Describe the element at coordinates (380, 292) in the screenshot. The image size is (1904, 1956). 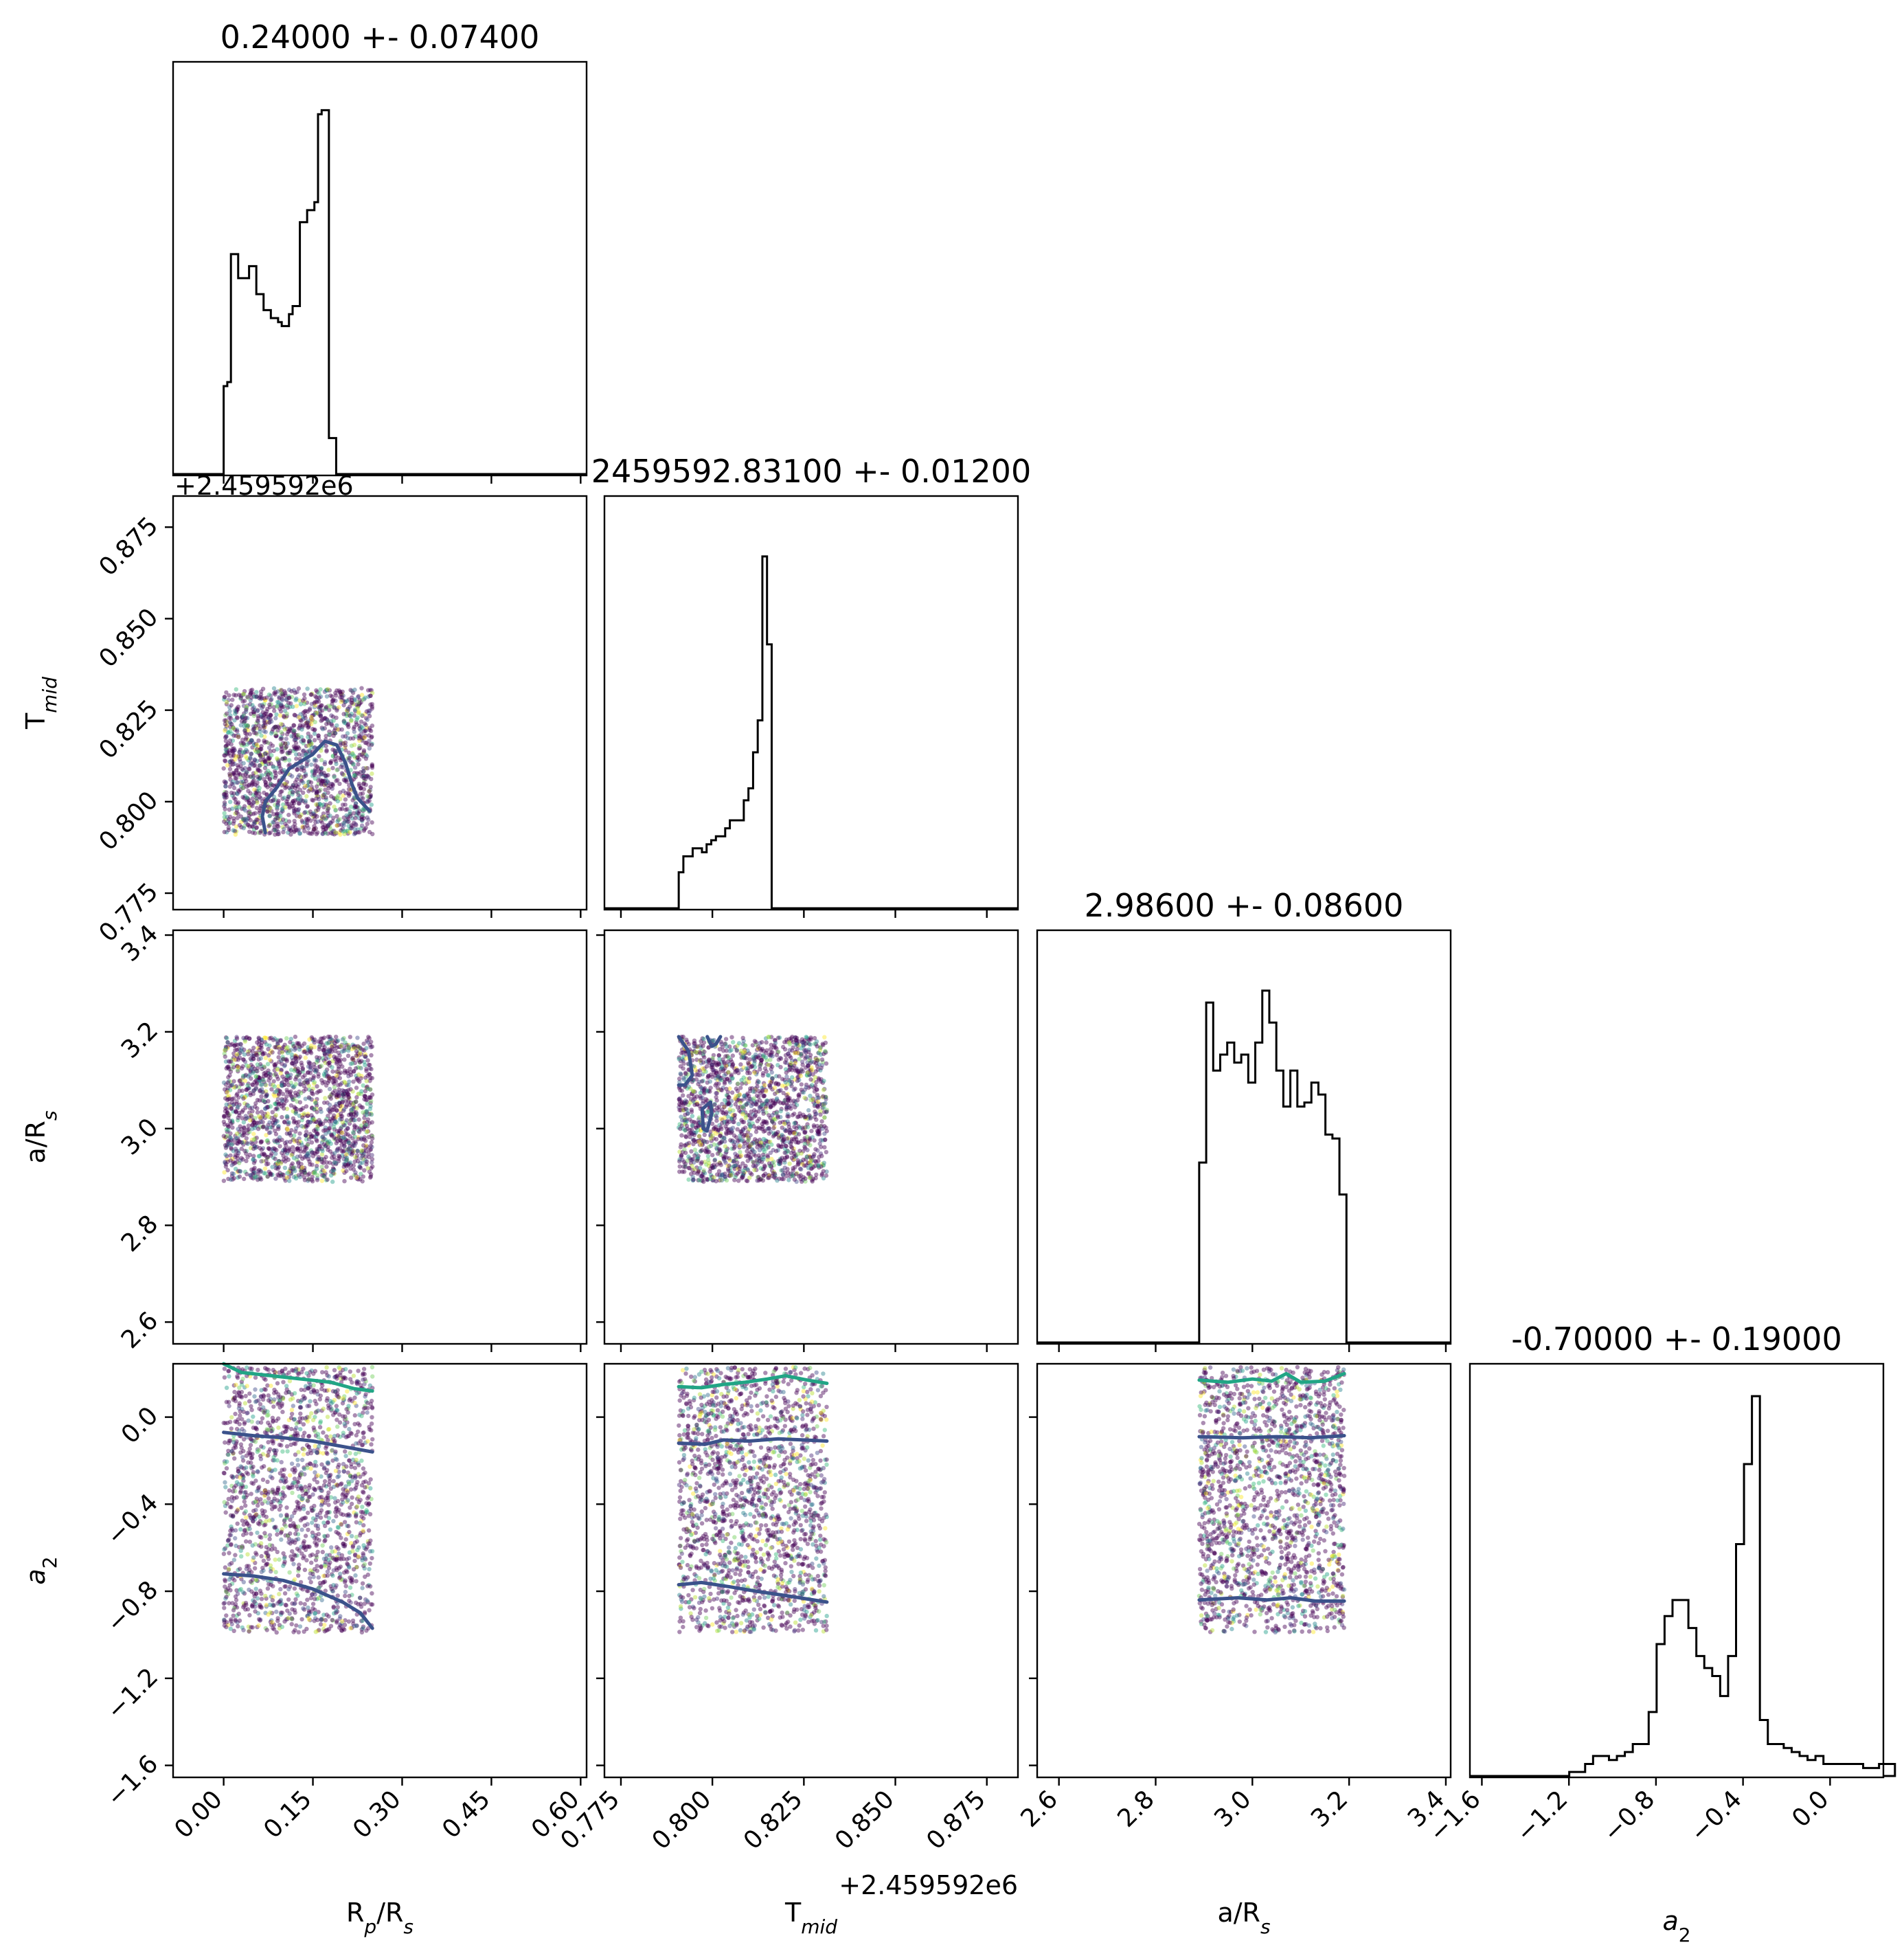
I see `histogram-line` at that location.